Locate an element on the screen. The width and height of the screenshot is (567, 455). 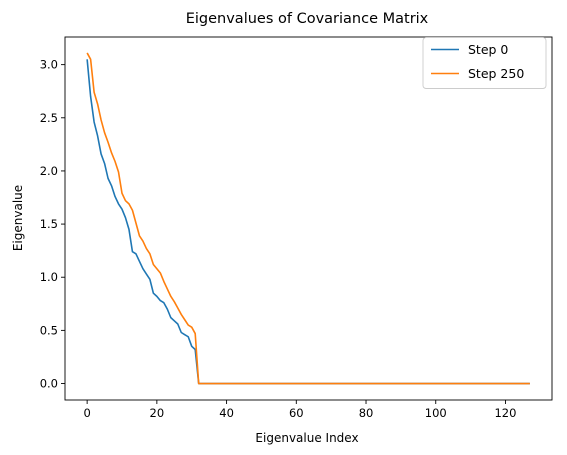
x-axis: 0 20 40 60 80 100 120 is located at coordinates (299, 410).